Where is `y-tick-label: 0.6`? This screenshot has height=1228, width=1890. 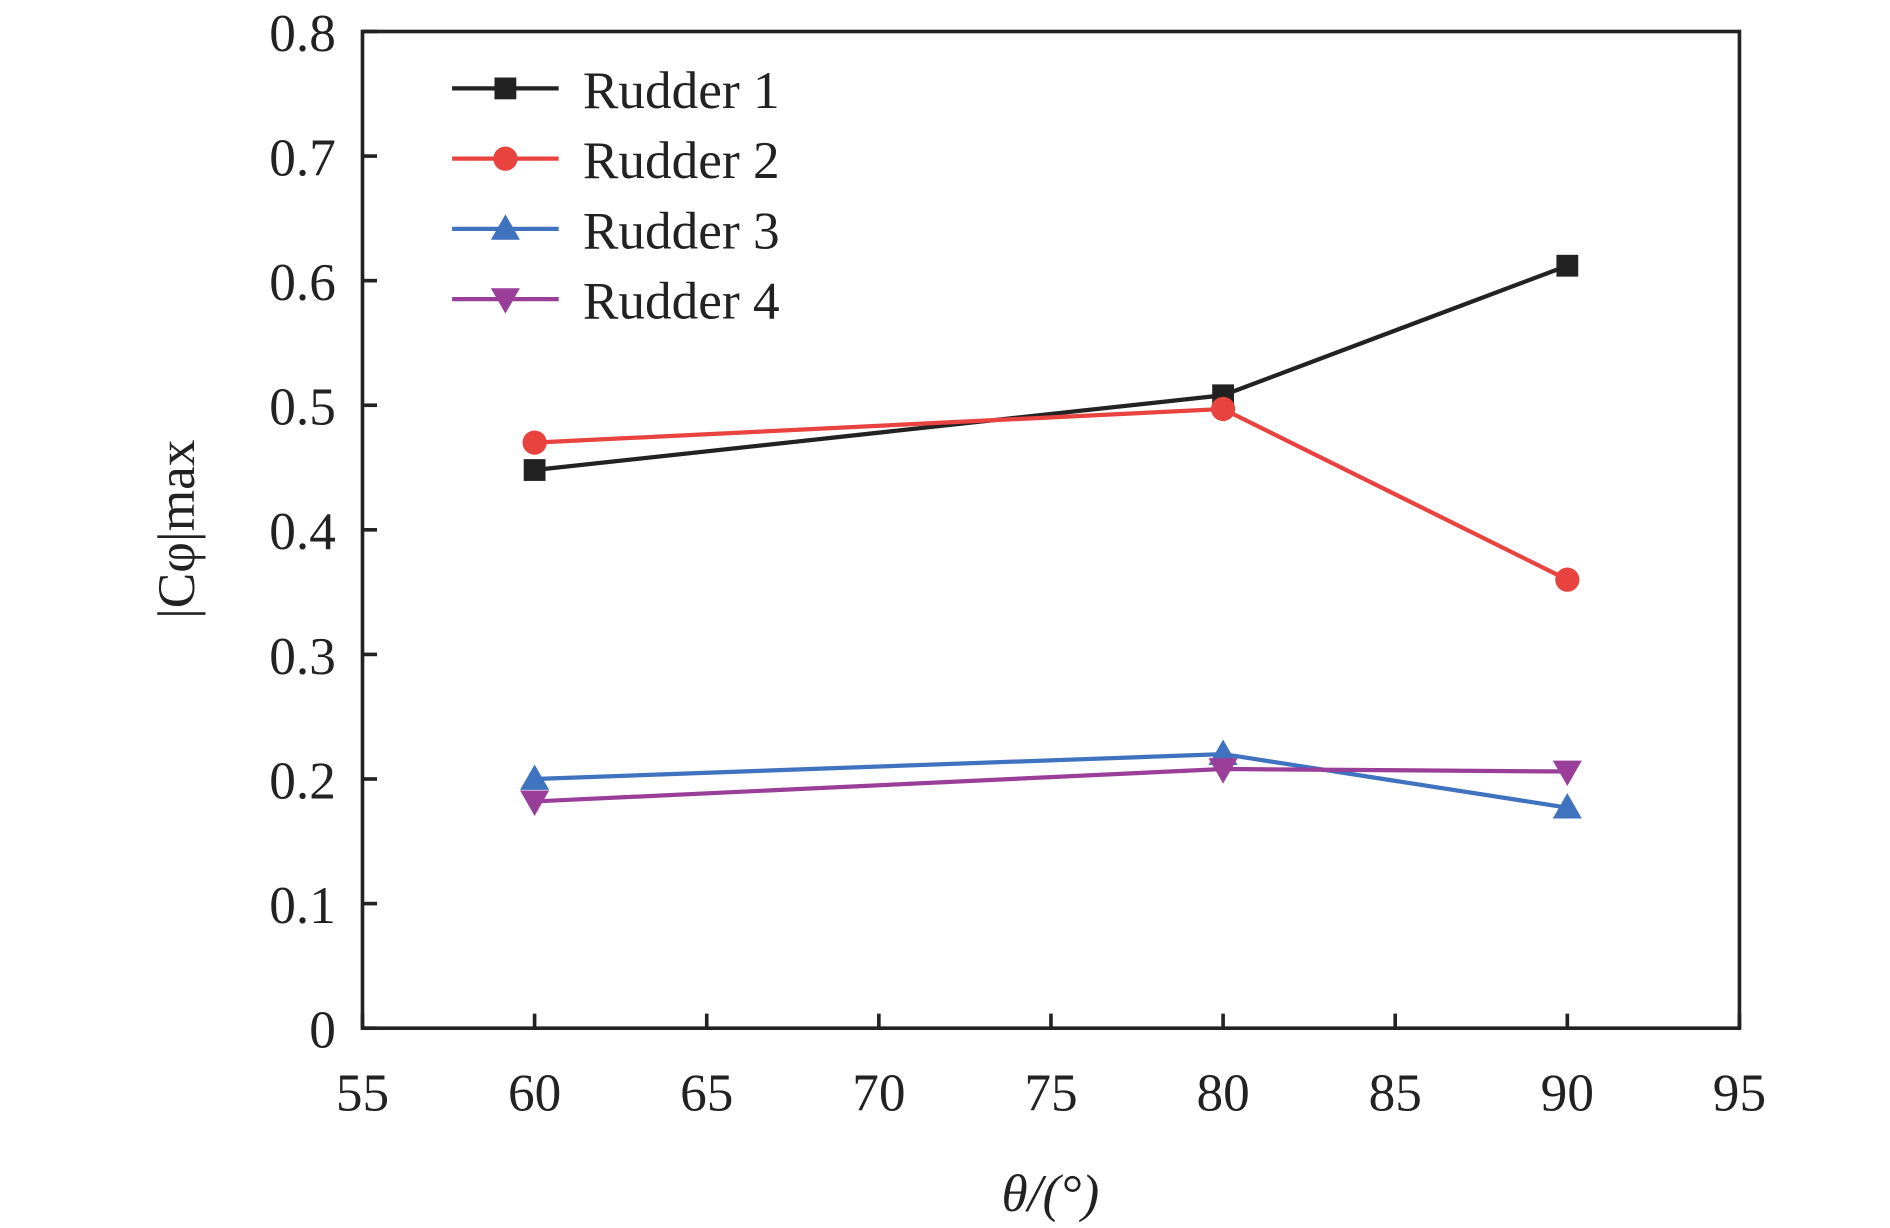
y-tick-label: 0.6 is located at coordinates (302, 282).